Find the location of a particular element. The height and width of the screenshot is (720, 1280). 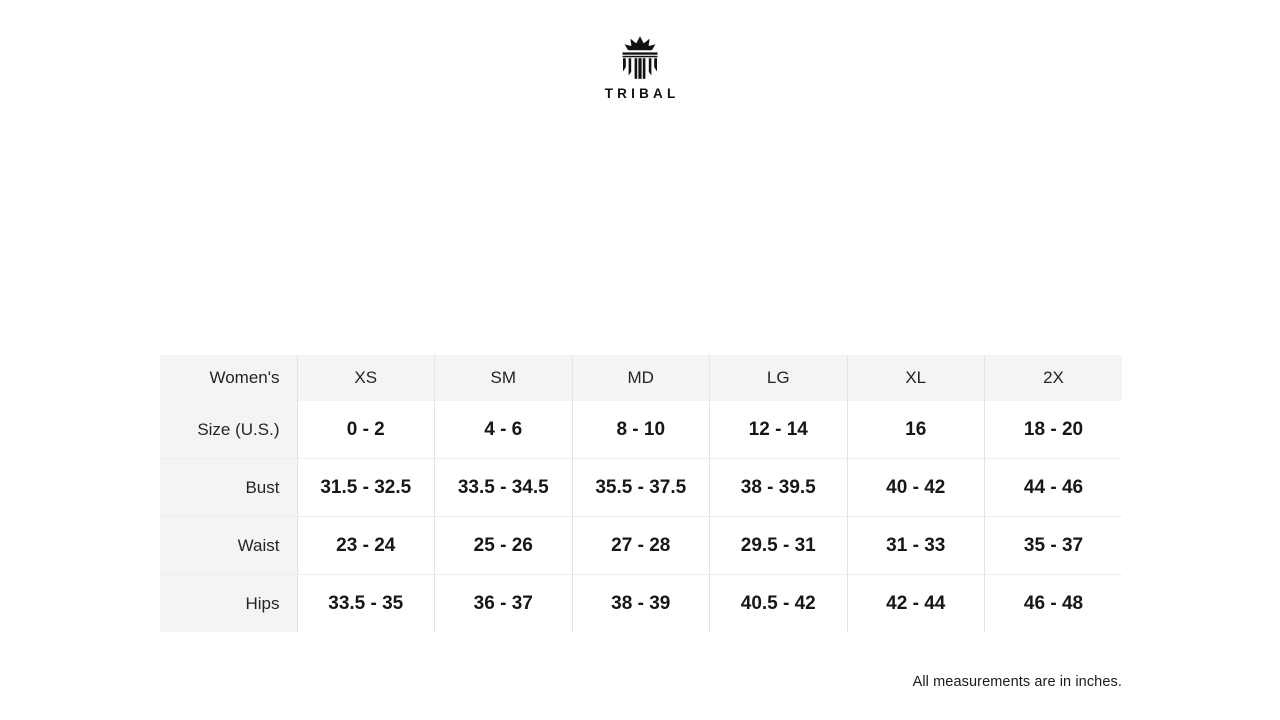

cell-waist-xl: 31 - 33 is located at coordinates (916, 545).